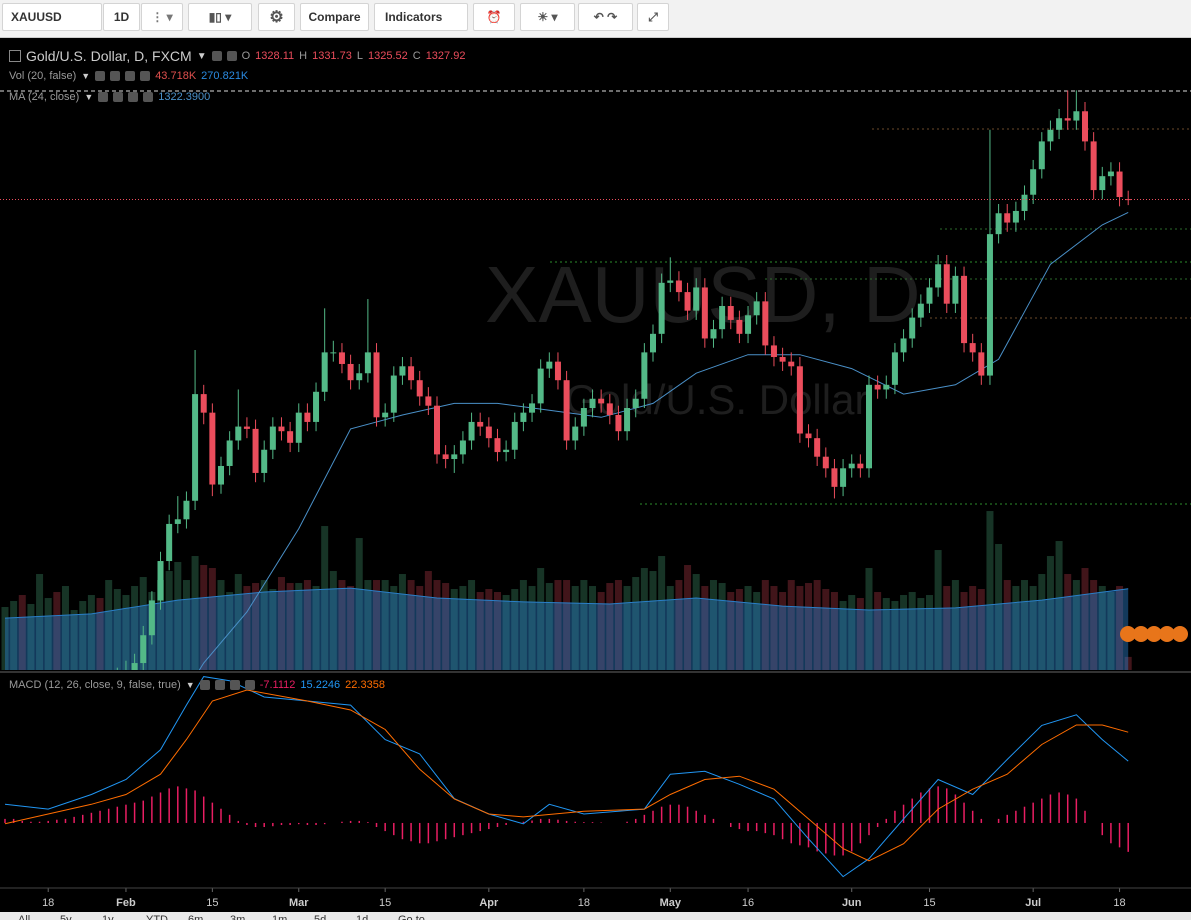  I want to click on event-flags, so click(1154, 634).